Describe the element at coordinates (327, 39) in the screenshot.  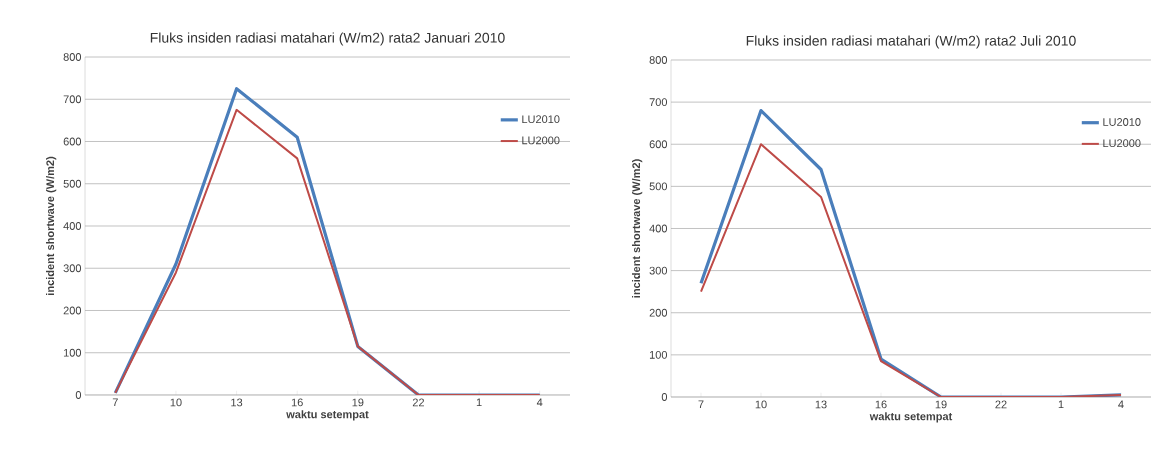
I see `chart-title: Fluks insiden radiasi matahari (W/m2) rata2 Januari 2010` at that location.